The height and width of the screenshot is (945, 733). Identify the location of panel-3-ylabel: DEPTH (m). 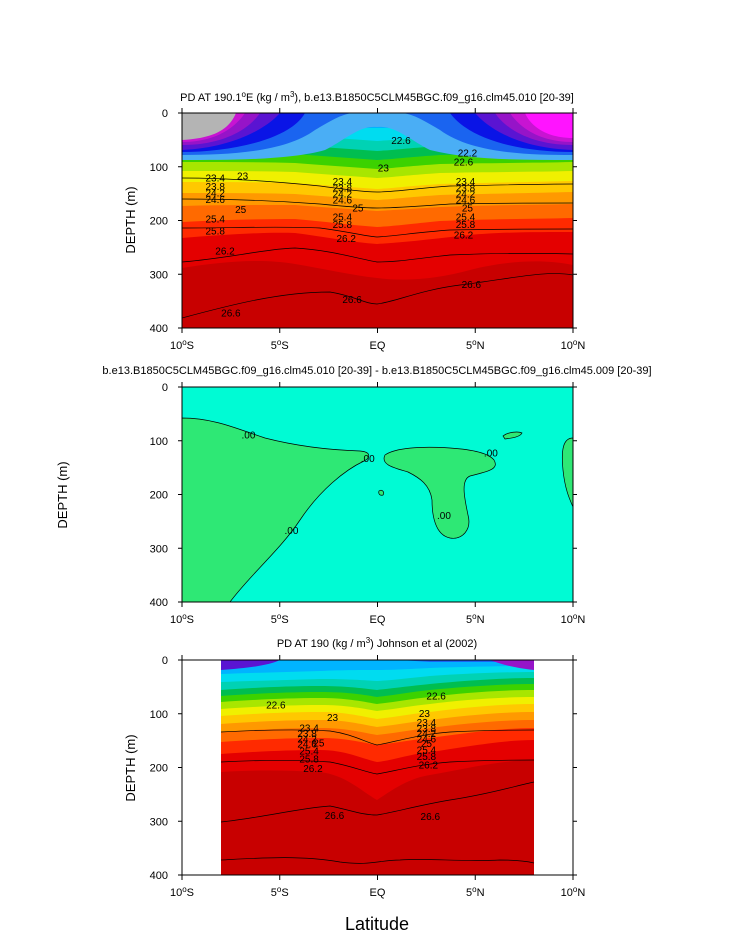
(130, 767).